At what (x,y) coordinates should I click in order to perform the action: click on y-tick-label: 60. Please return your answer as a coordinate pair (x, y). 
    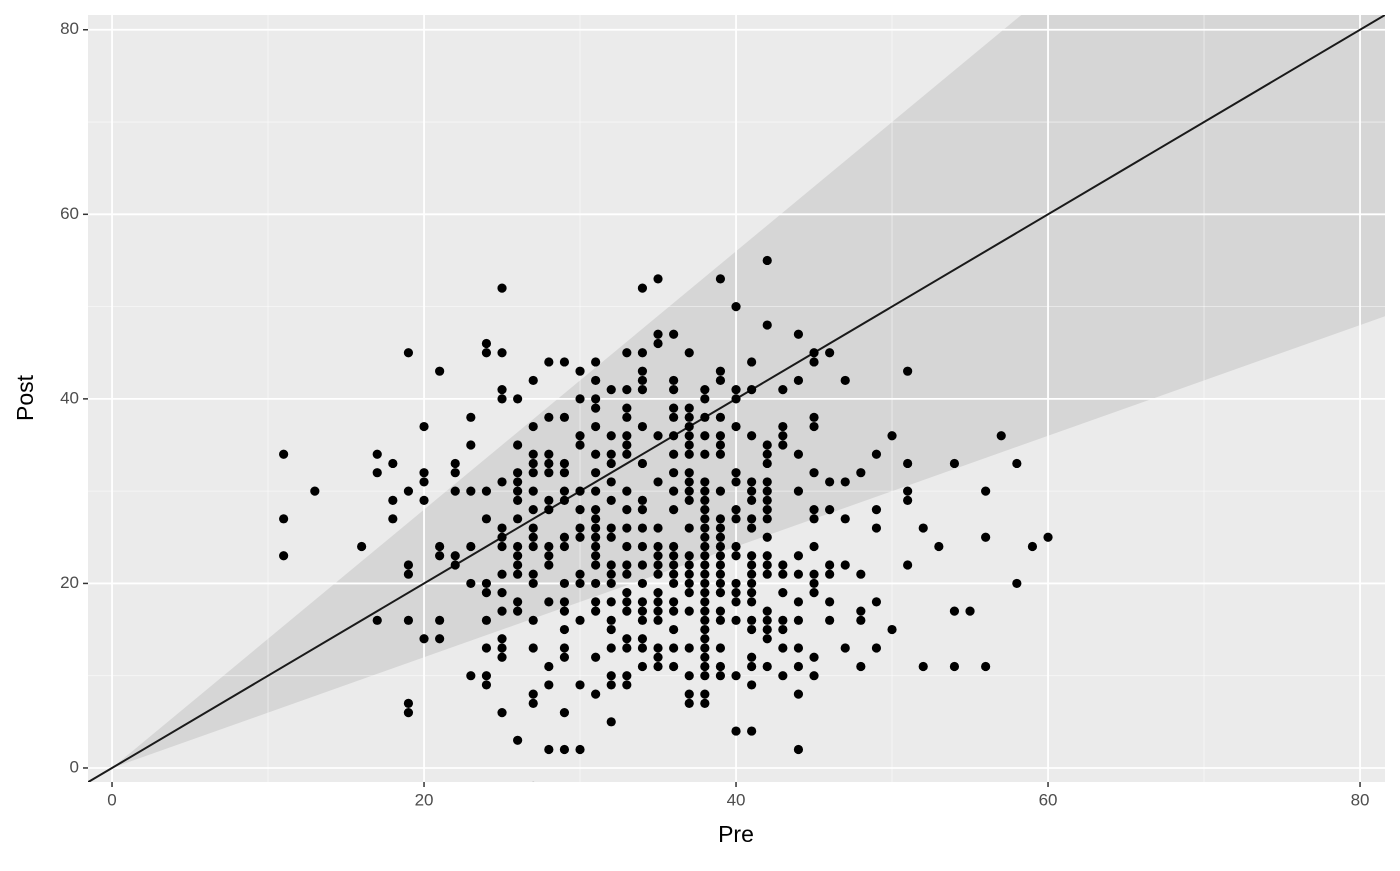
    Looking at the image, I should click on (69, 213).